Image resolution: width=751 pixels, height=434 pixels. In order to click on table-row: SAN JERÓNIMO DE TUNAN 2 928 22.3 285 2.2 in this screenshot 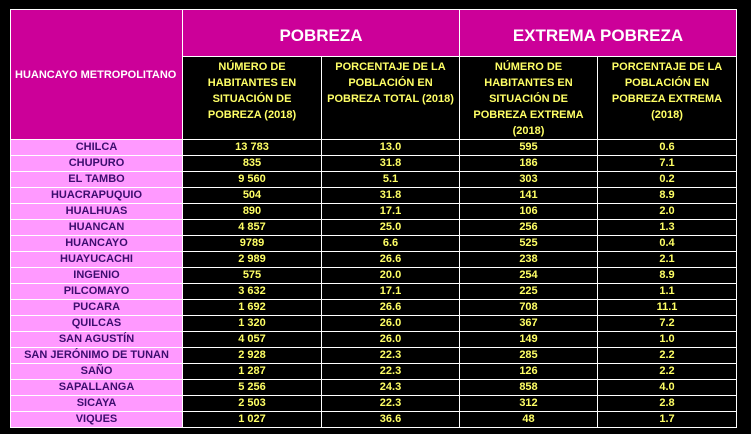, I will do `click(374, 355)`.